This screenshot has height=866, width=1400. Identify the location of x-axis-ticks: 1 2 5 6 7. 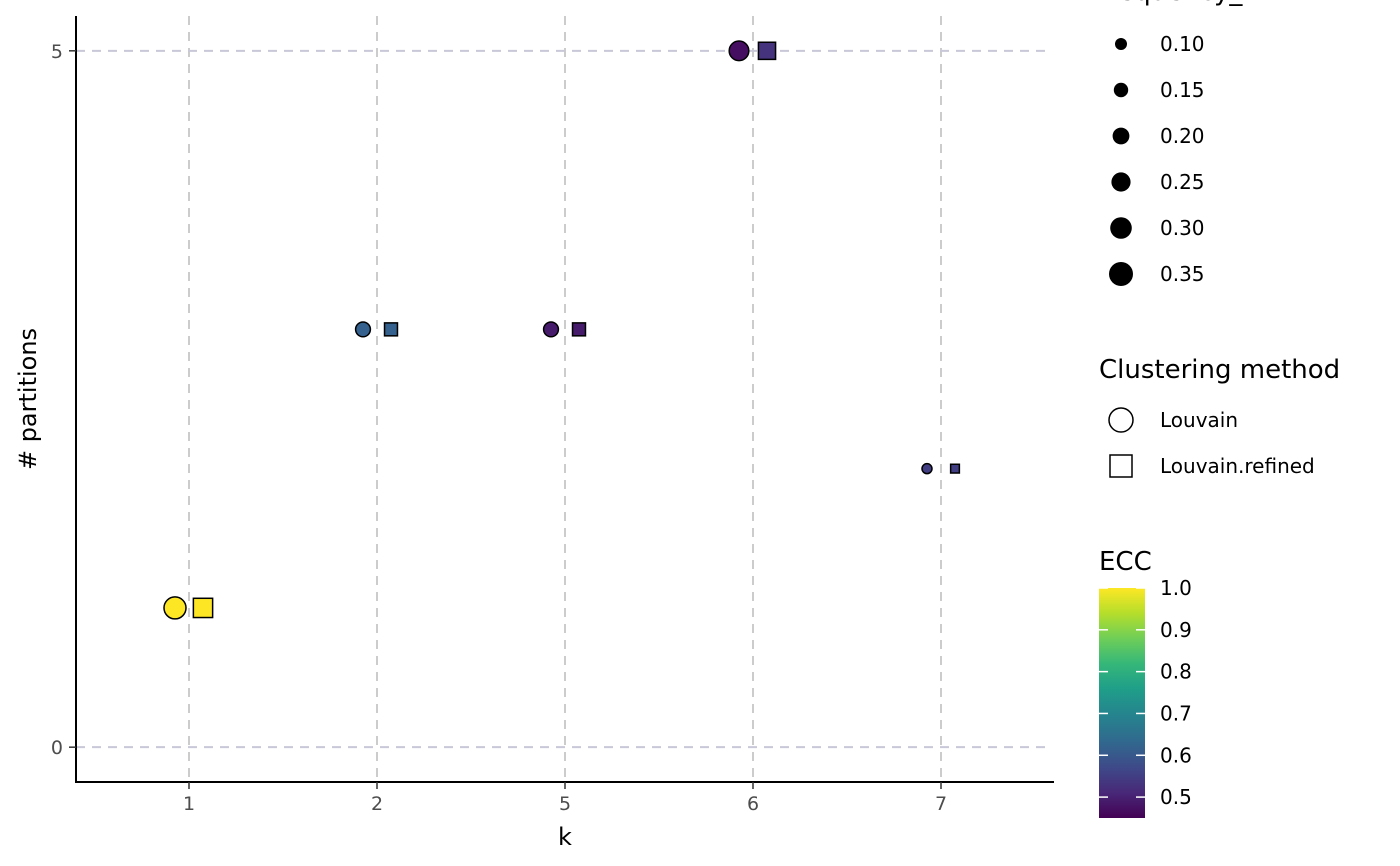
(565, 798).